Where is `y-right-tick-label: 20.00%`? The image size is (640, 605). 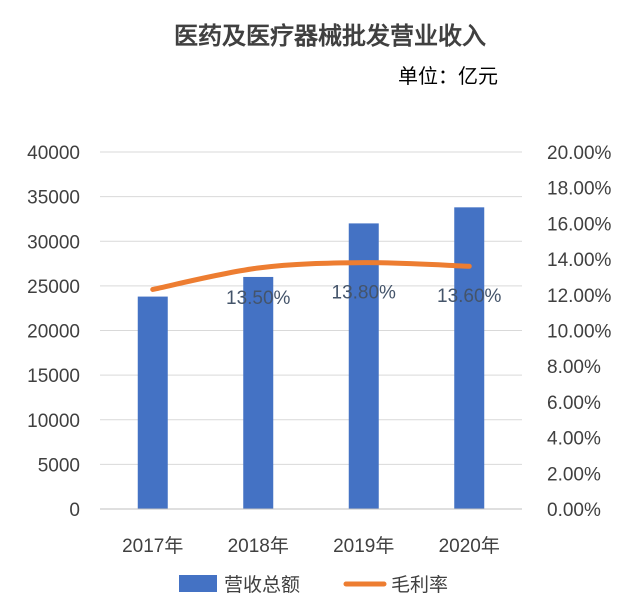 y-right-tick-label: 20.00% is located at coordinates (579, 153).